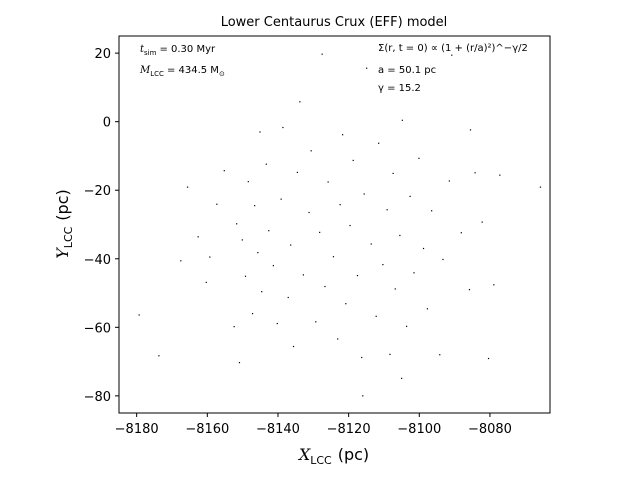 This screenshot has width=640, height=480. Describe the element at coordinates (304, 454) in the screenshot. I see `x-axis-label-symbol: X` at that location.